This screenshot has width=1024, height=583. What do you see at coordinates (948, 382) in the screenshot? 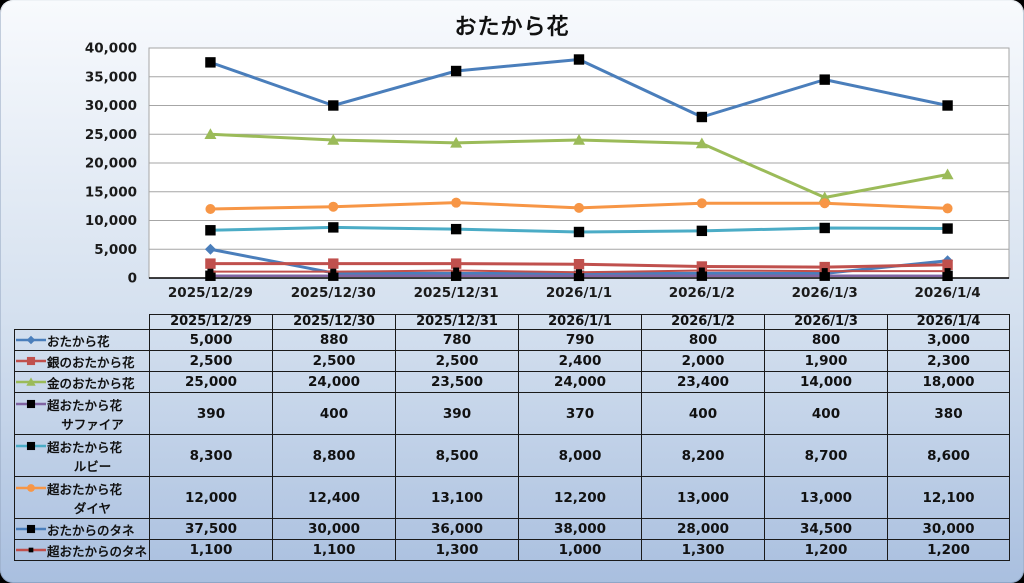
I see `value-cell: 18,000` at bounding box center [948, 382].